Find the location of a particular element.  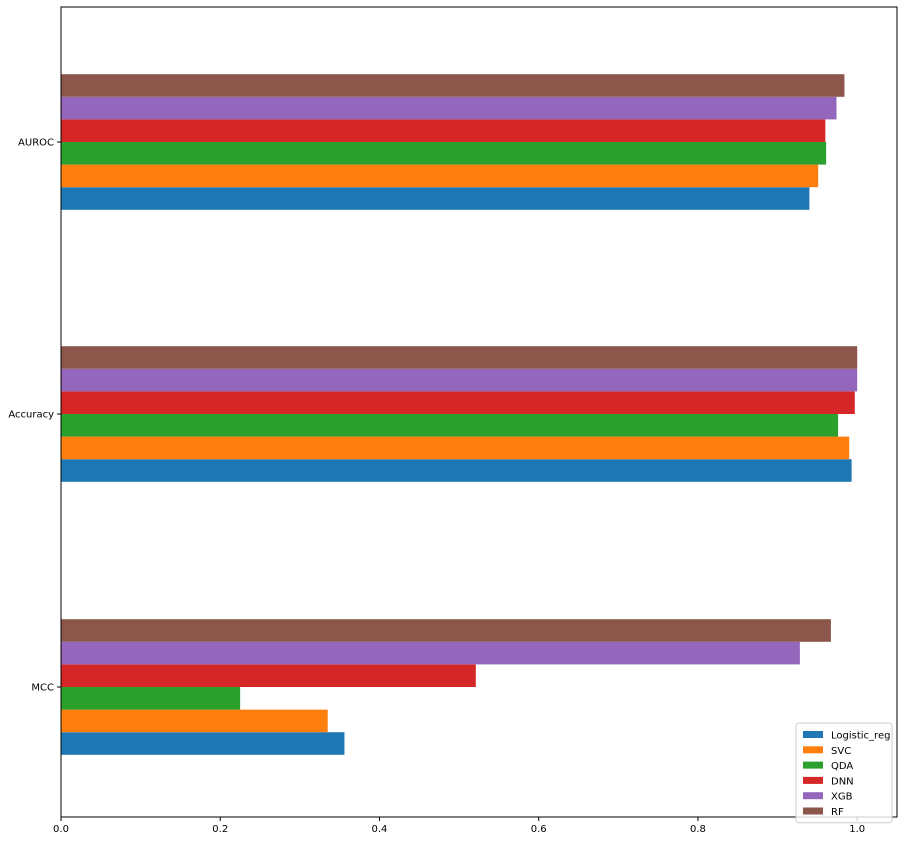

legend-label-xgb: XGB is located at coordinates (842, 797).